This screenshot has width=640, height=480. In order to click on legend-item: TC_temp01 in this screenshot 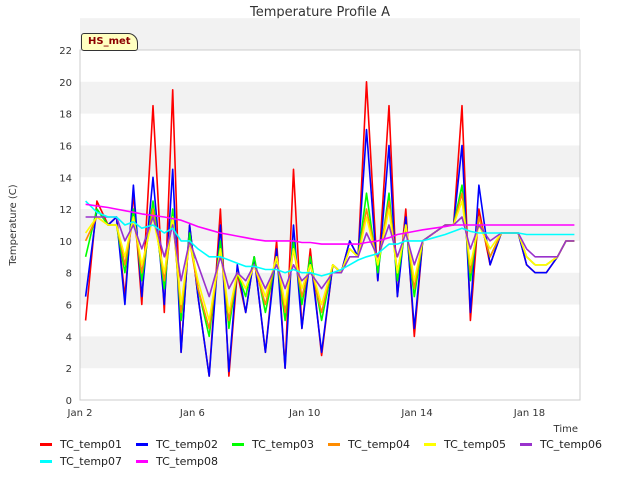, I will do `click(88, 444)`.